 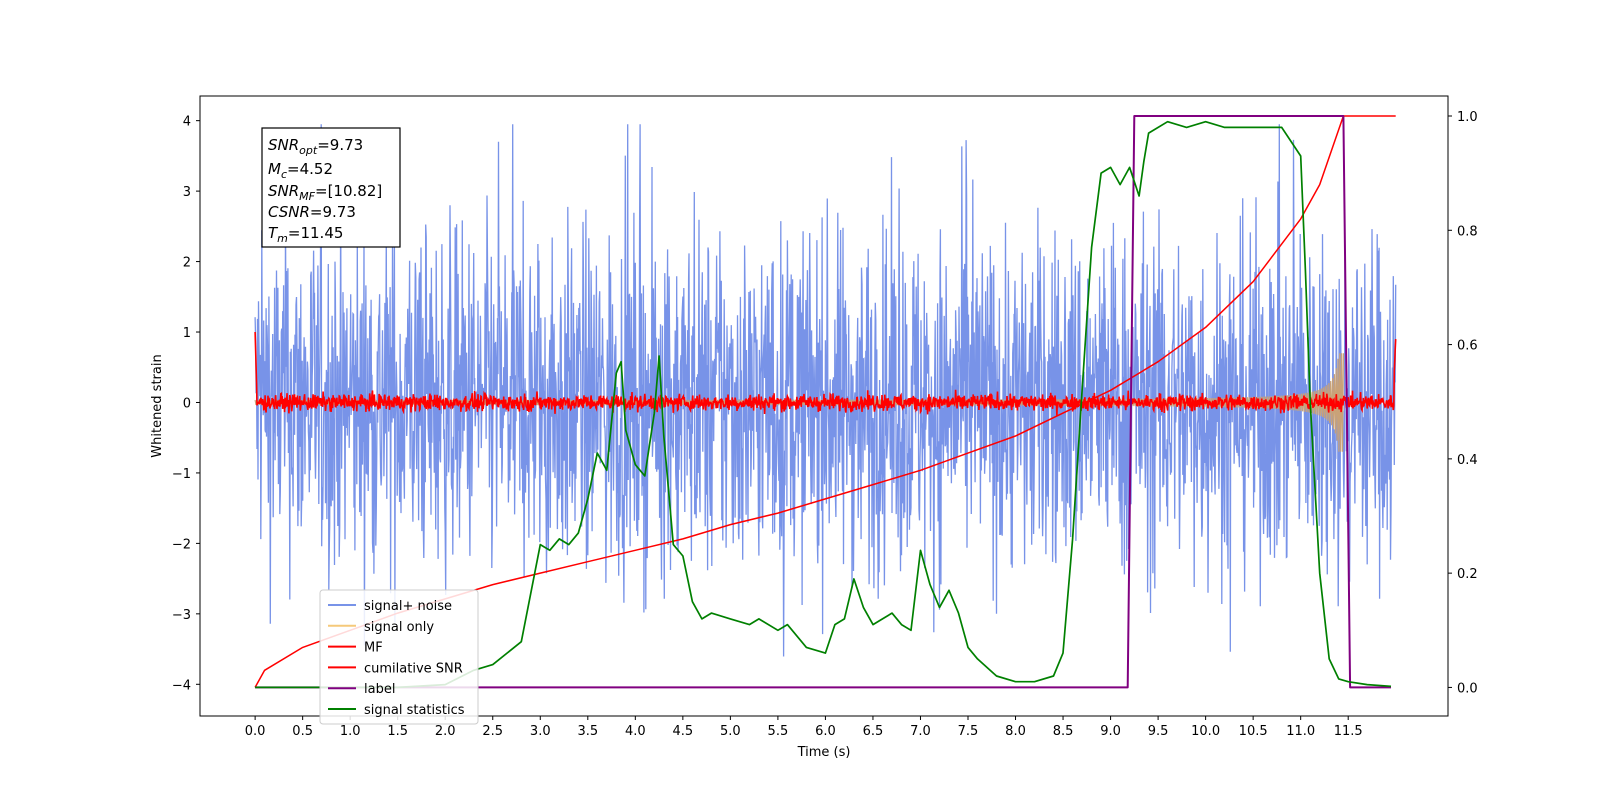 What do you see at coordinates (1467, 346) in the screenshot?
I see `y2-tick-label: 0.6` at bounding box center [1467, 346].